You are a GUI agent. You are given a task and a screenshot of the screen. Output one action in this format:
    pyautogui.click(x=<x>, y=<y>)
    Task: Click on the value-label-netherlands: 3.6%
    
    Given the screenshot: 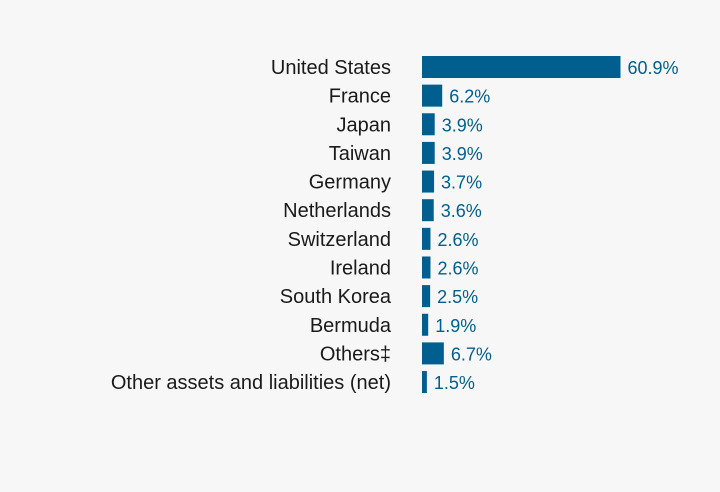 What is the action you would take?
    pyautogui.click(x=461, y=211)
    